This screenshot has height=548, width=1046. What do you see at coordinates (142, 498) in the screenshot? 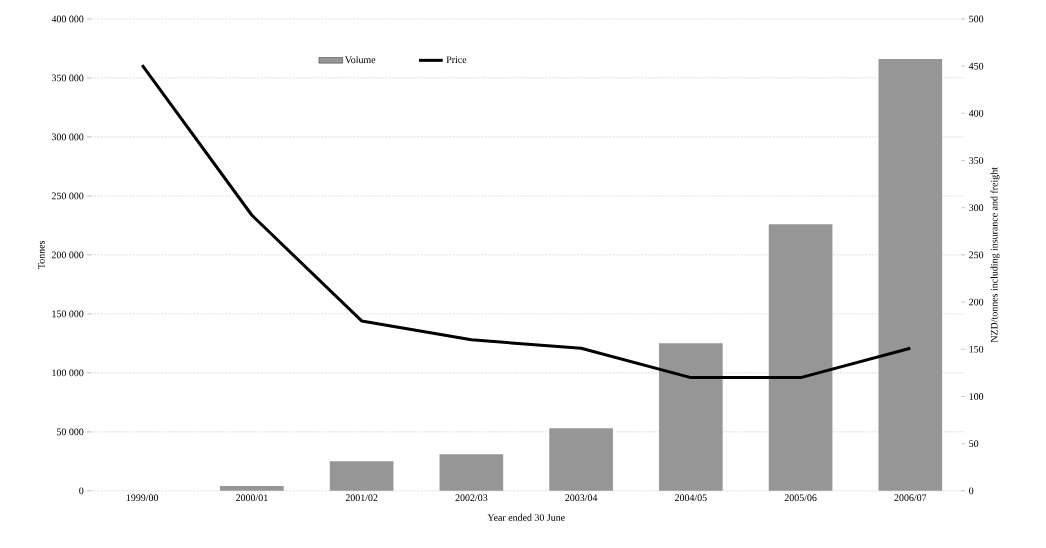
I see `x-tick-label: 1999/00` at bounding box center [142, 498].